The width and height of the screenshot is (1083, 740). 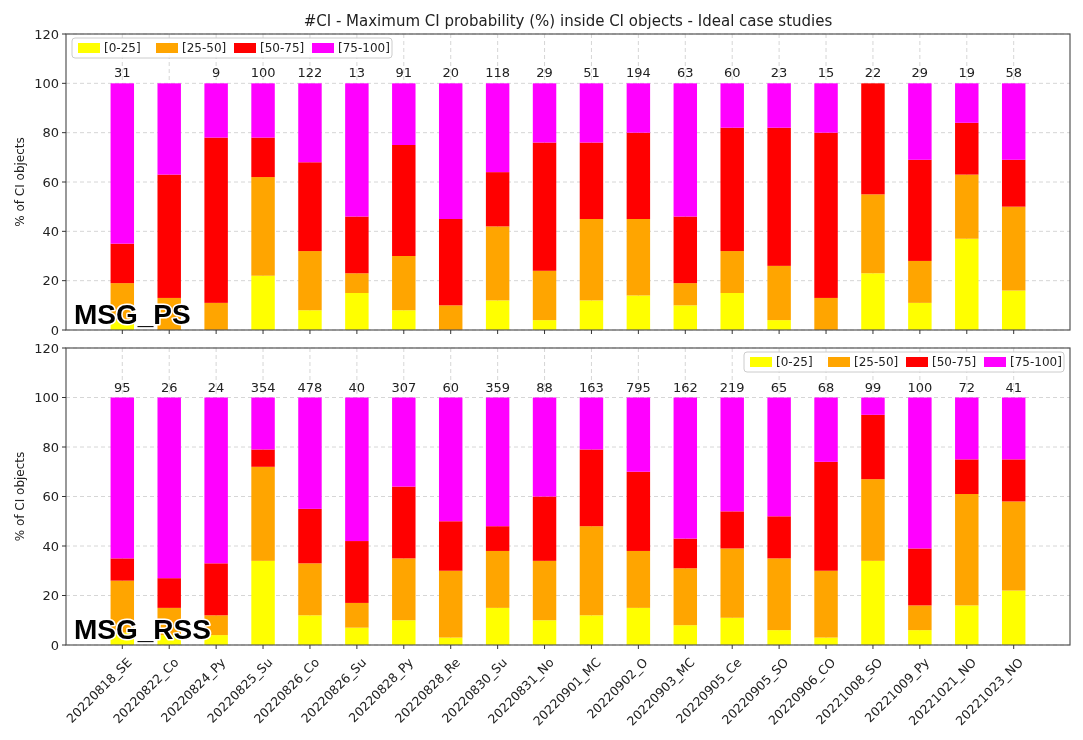 What do you see at coordinates (50, 231) in the screenshot?
I see `y-tick-label: 40` at bounding box center [50, 231].